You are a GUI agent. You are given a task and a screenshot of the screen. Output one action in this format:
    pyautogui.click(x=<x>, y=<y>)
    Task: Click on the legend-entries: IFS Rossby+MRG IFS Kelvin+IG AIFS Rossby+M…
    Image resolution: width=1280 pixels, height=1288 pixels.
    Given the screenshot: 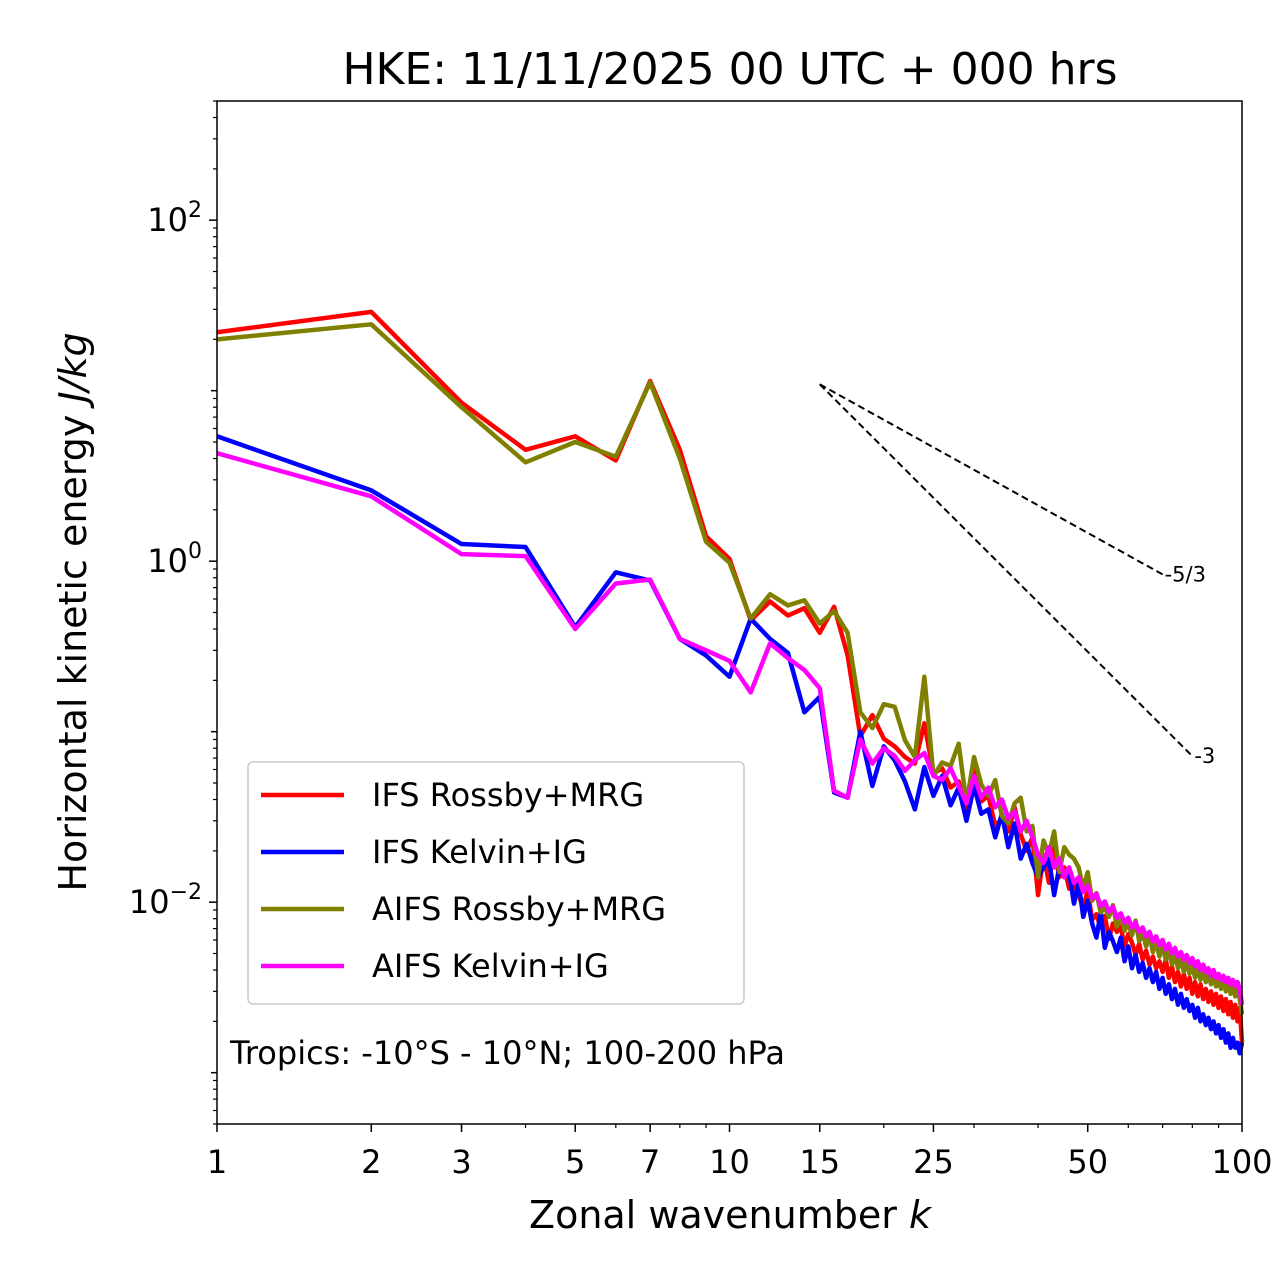 What is the action you would take?
    pyautogui.click(x=463, y=880)
    